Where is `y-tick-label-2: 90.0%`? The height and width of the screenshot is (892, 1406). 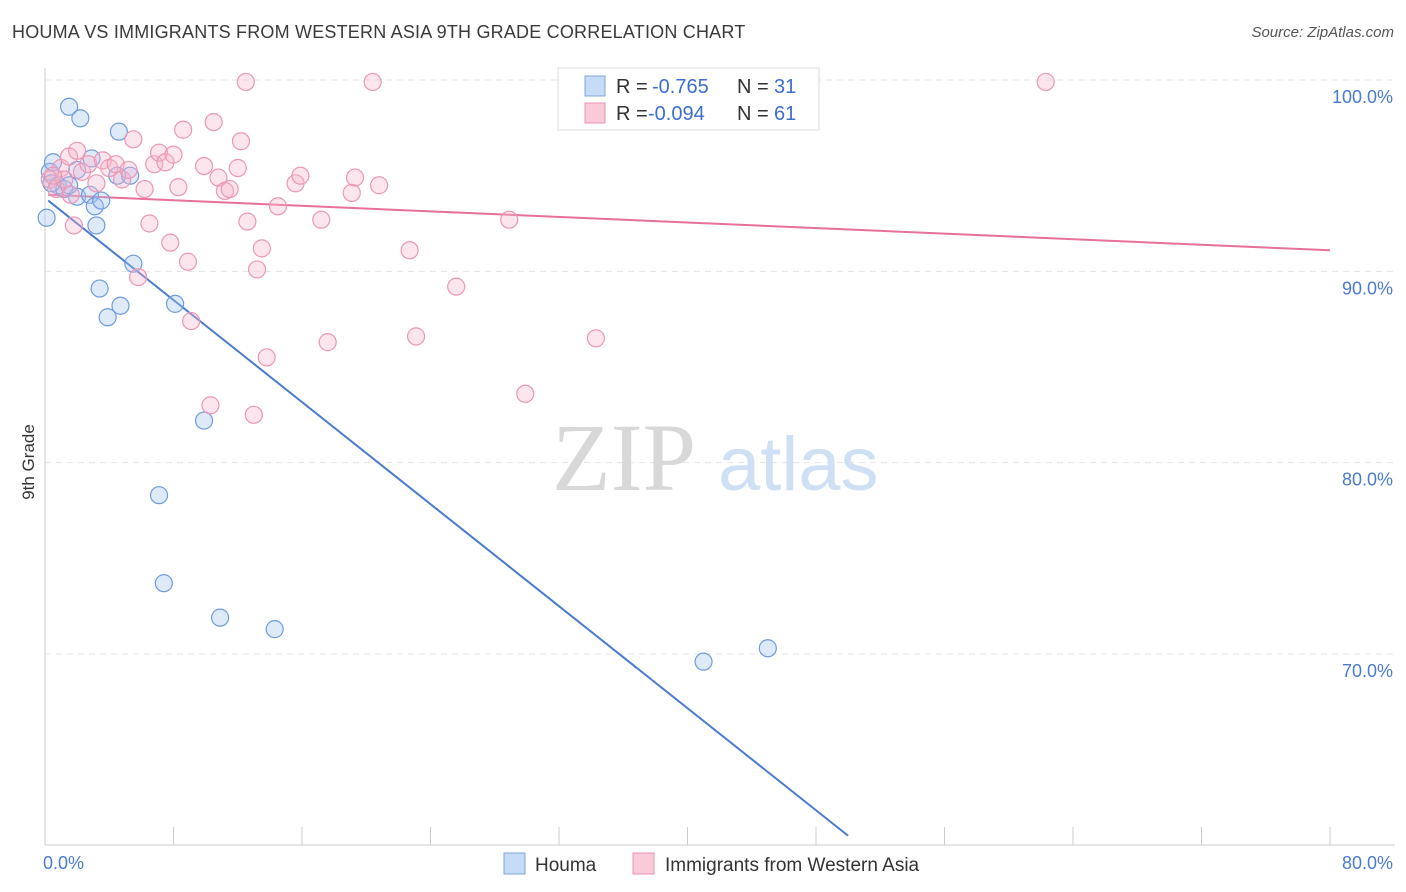 y-tick-label-2: 90.0% is located at coordinates (1367, 288).